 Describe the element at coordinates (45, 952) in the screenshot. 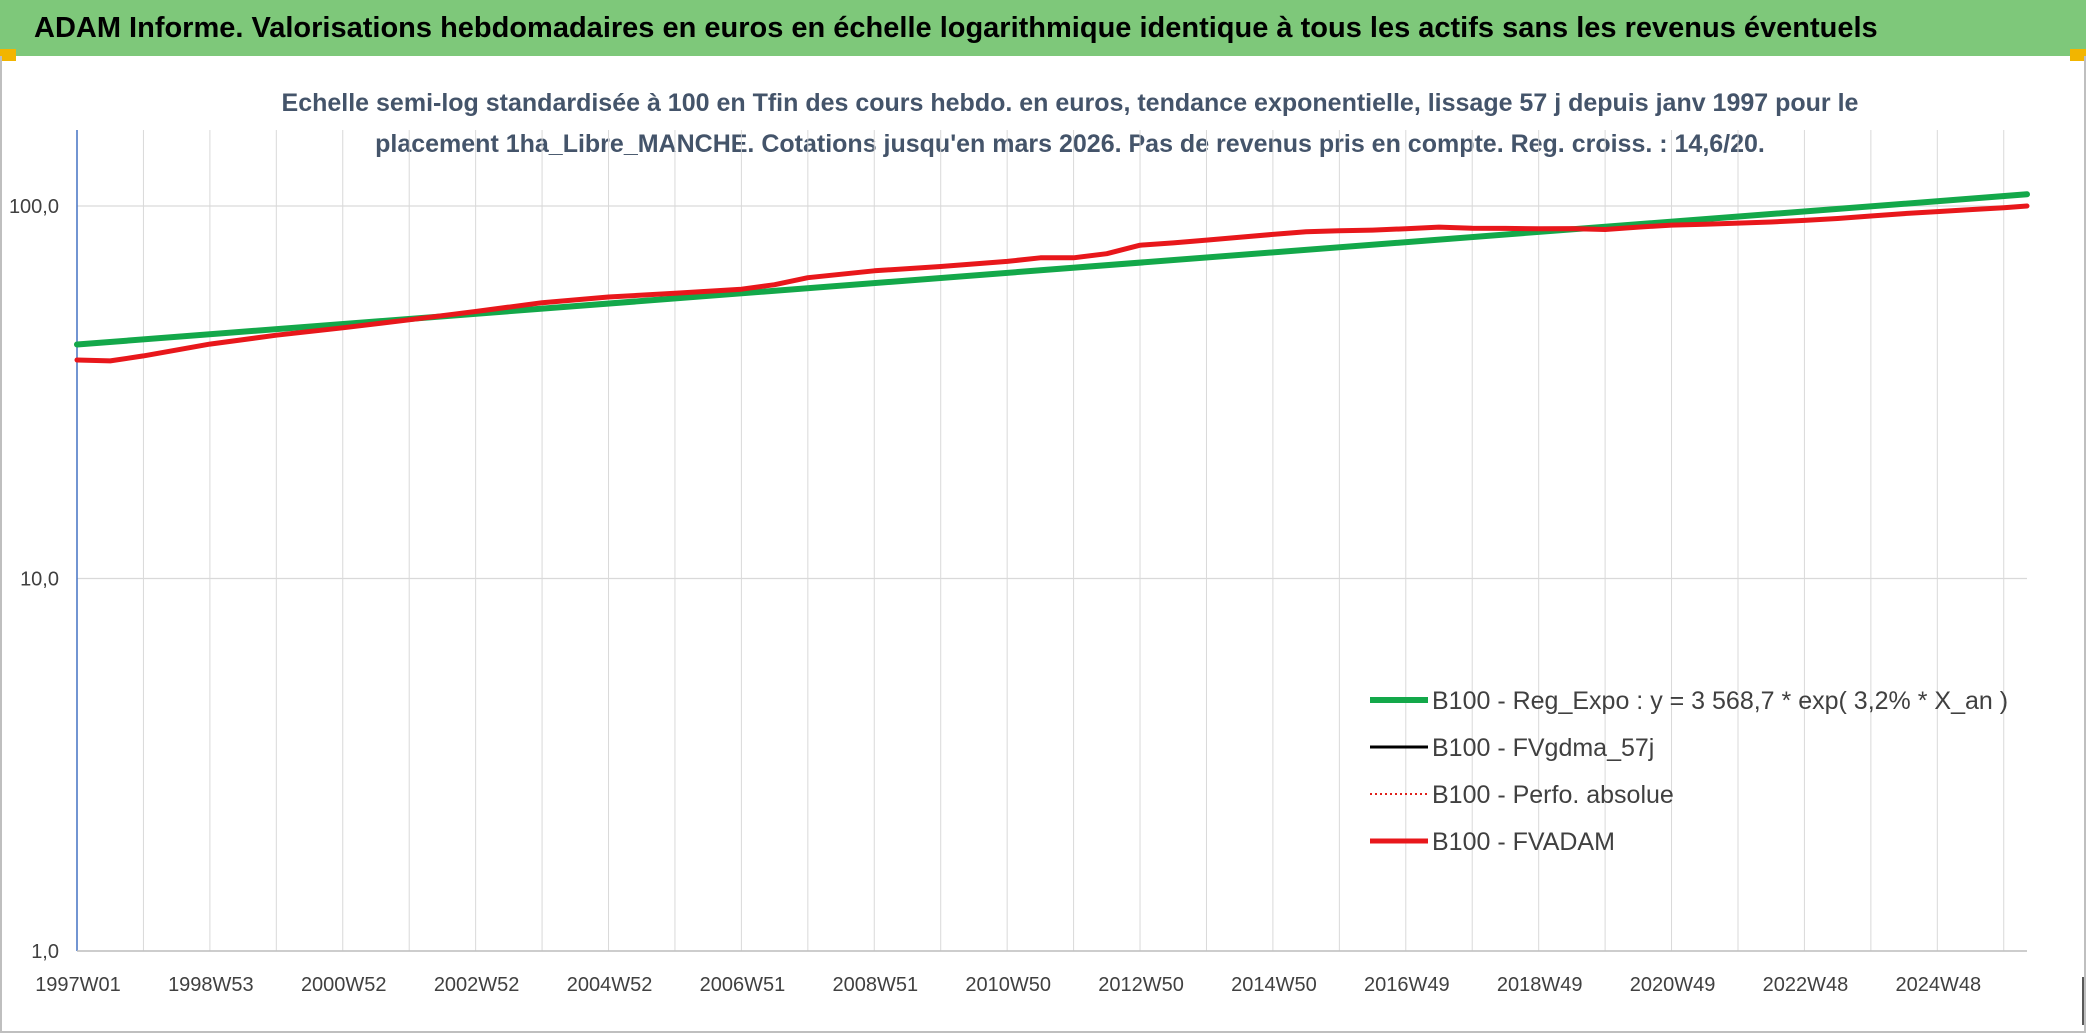

I see `y-tick-label: 1,0` at that location.